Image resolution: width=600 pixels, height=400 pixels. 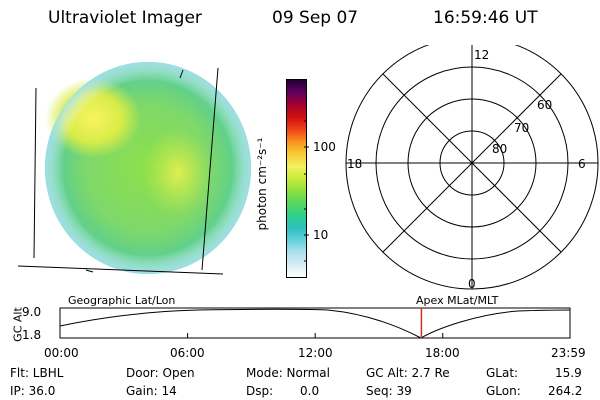 What do you see at coordinates (160, 373) in the screenshot?
I see `door-info: Door: Open` at bounding box center [160, 373].